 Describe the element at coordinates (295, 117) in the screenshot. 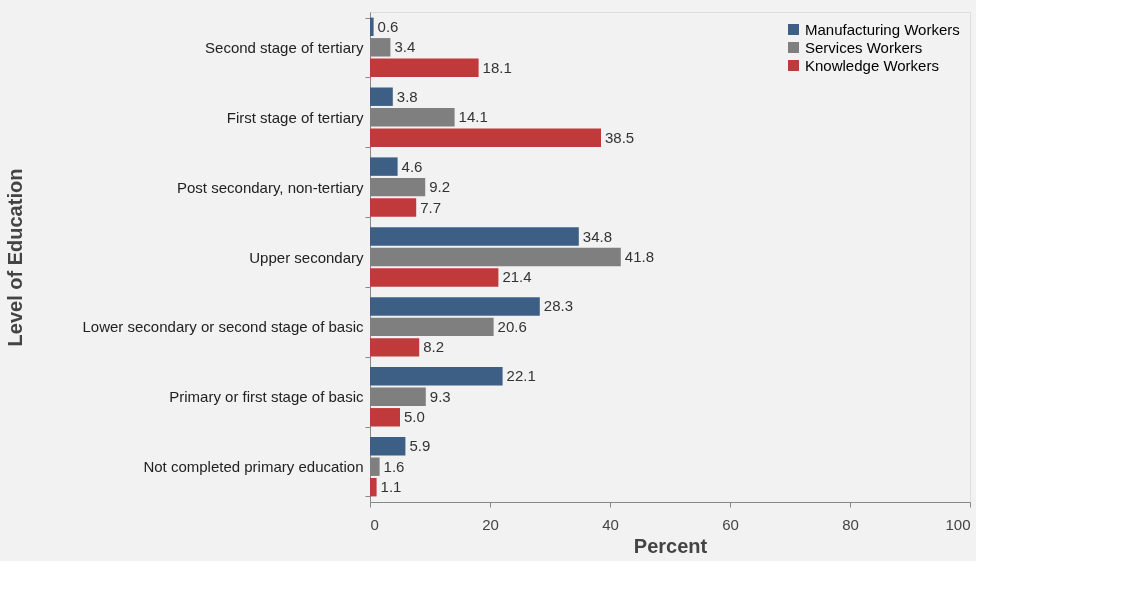

I see `y-tick-label: First stage of tertiary` at that location.